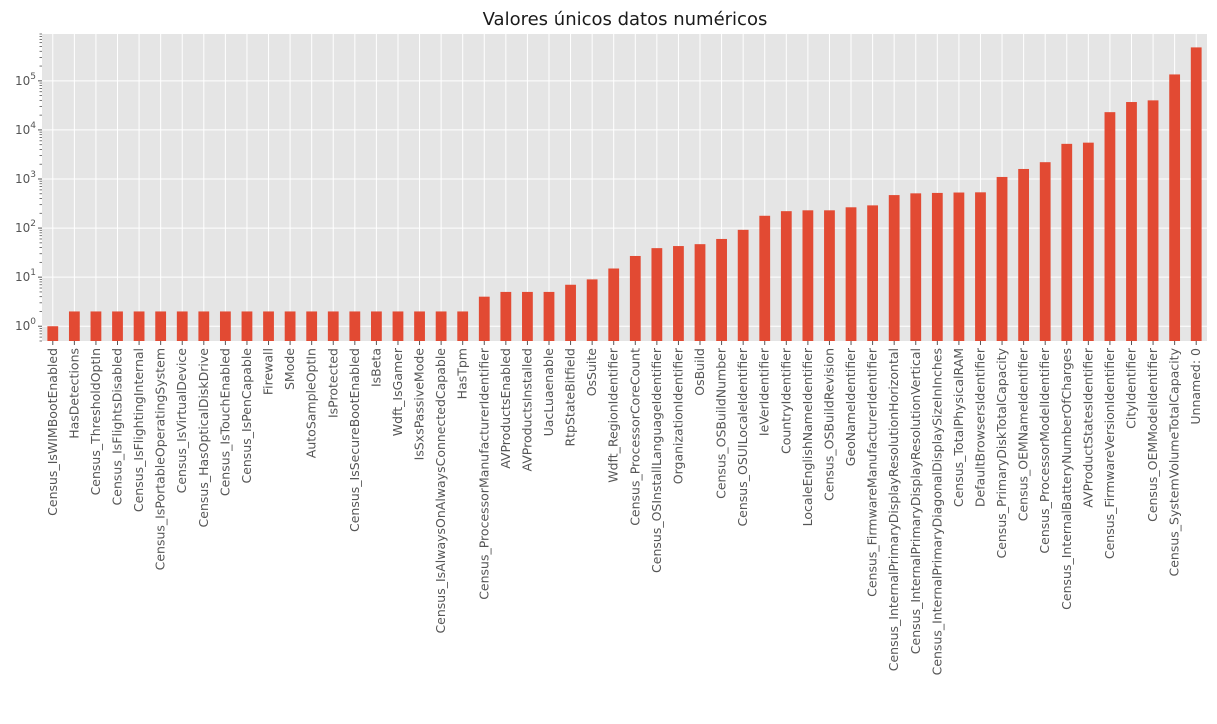  Describe the element at coordinates (52, 432) in the screenshot. I see `x-tick-label: Census_IsWIMBootEnabled` at that location.